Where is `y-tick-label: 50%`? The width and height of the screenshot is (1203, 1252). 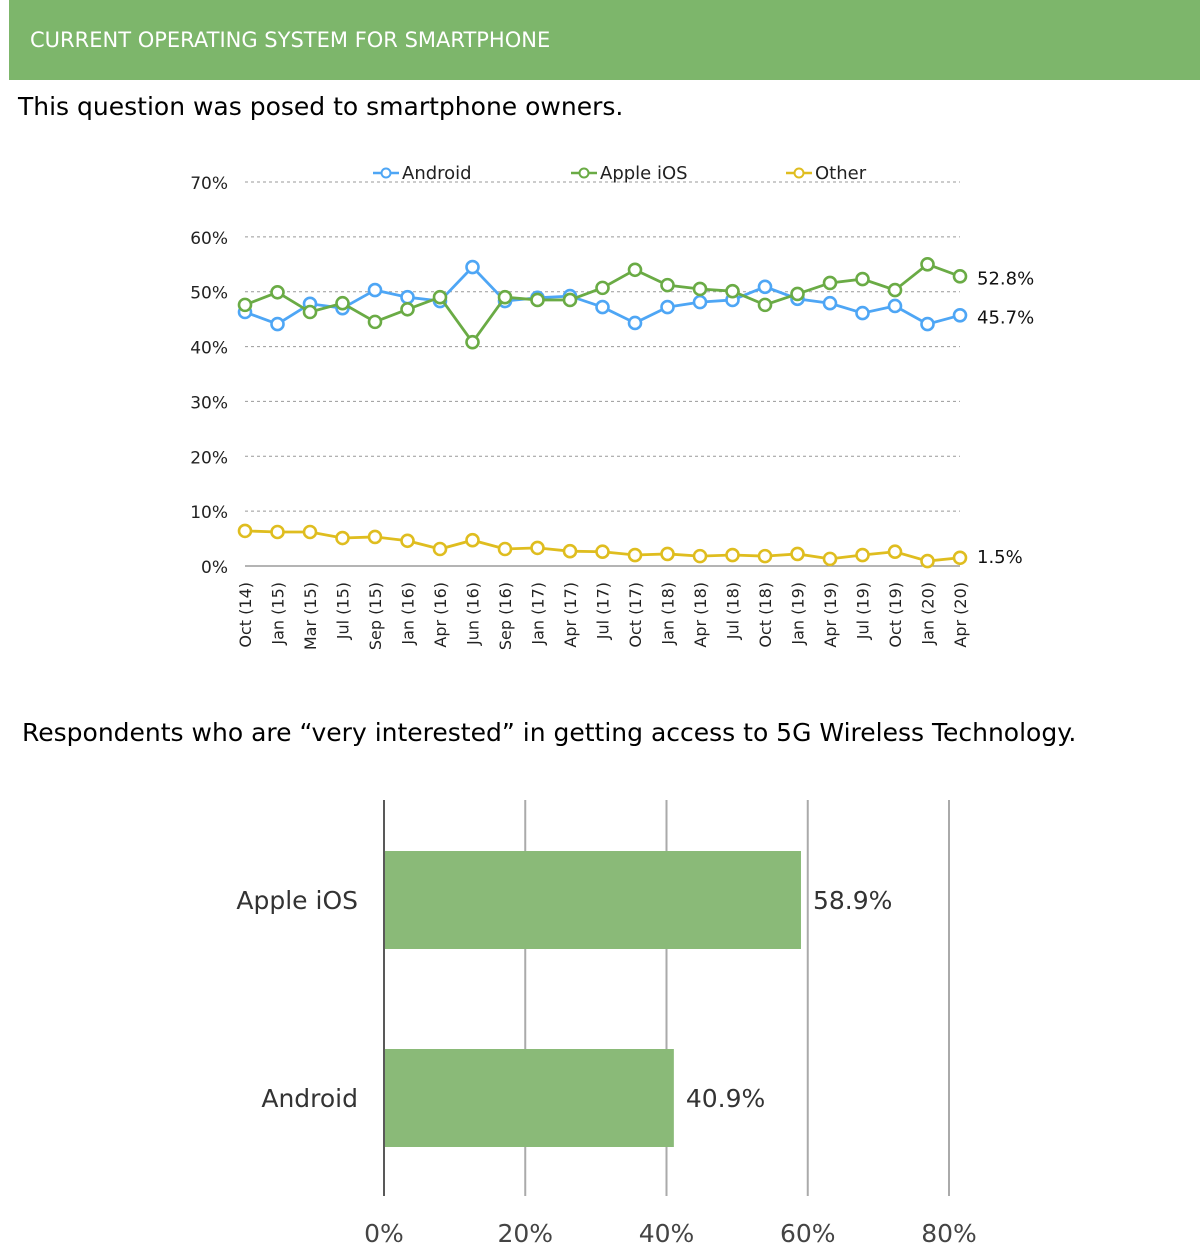
y-tick-label: 50% is located at coordinates (209, 294).